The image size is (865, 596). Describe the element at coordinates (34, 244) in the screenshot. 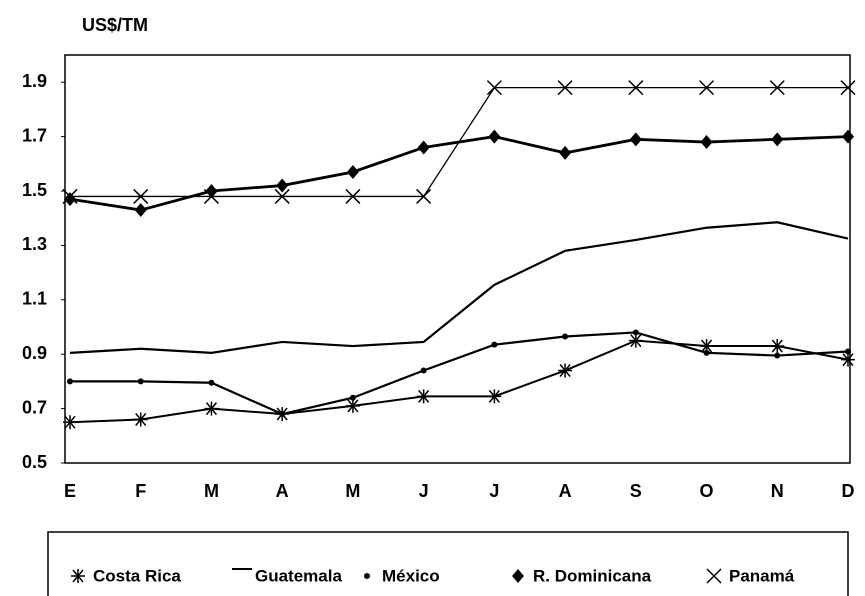

I see `y-tick-label: 1.3` at that location.